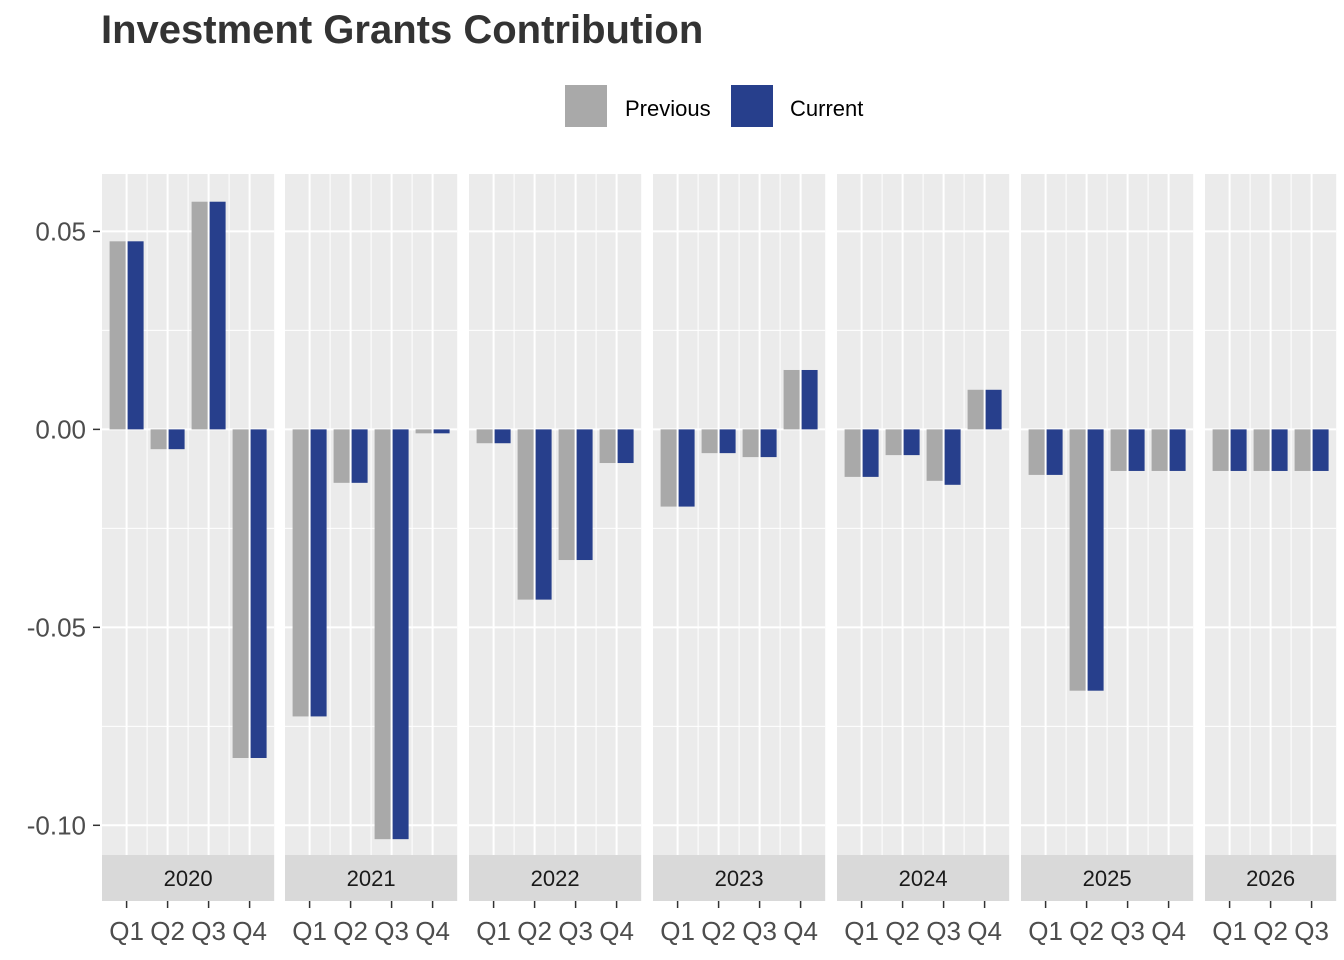  Describe the element at coordinates (60, 429) in the screenshot. I see `y-tick-label: 0.00` at that location.